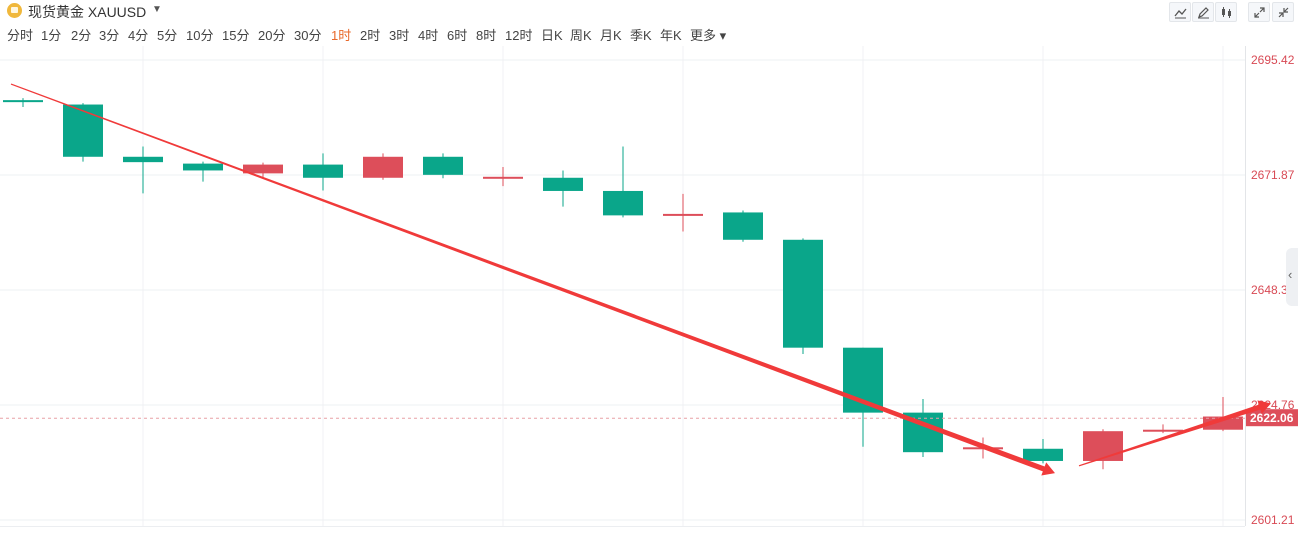 This screenshot has height=551, width=1298. Describe the element at coordinates (1283, 12) in the screenshot. I see `compress-icon` at that location.